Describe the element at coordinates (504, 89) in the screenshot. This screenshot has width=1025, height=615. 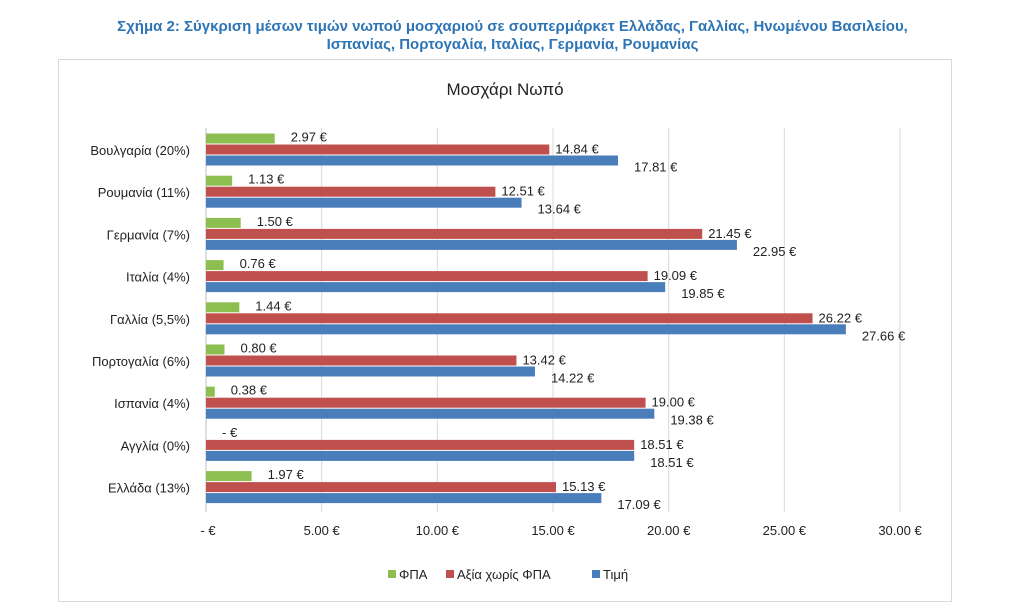
I see `chart-title: Μοσχάρι Νωπό` at that location.